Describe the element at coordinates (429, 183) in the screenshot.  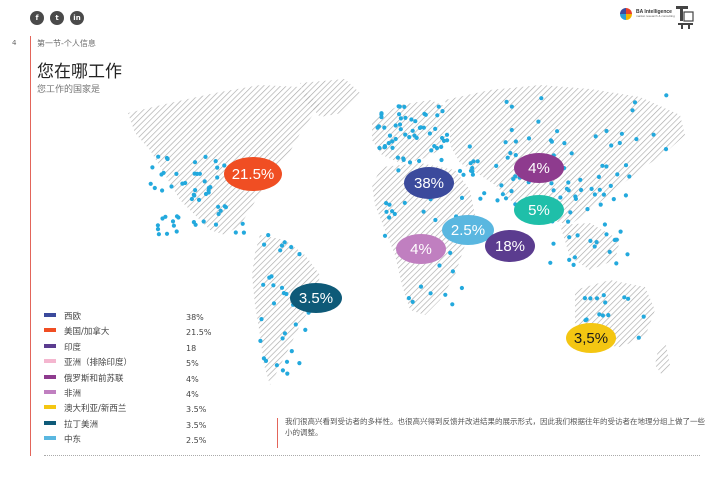
I see `bubble-western-europe: 38%` at that location.